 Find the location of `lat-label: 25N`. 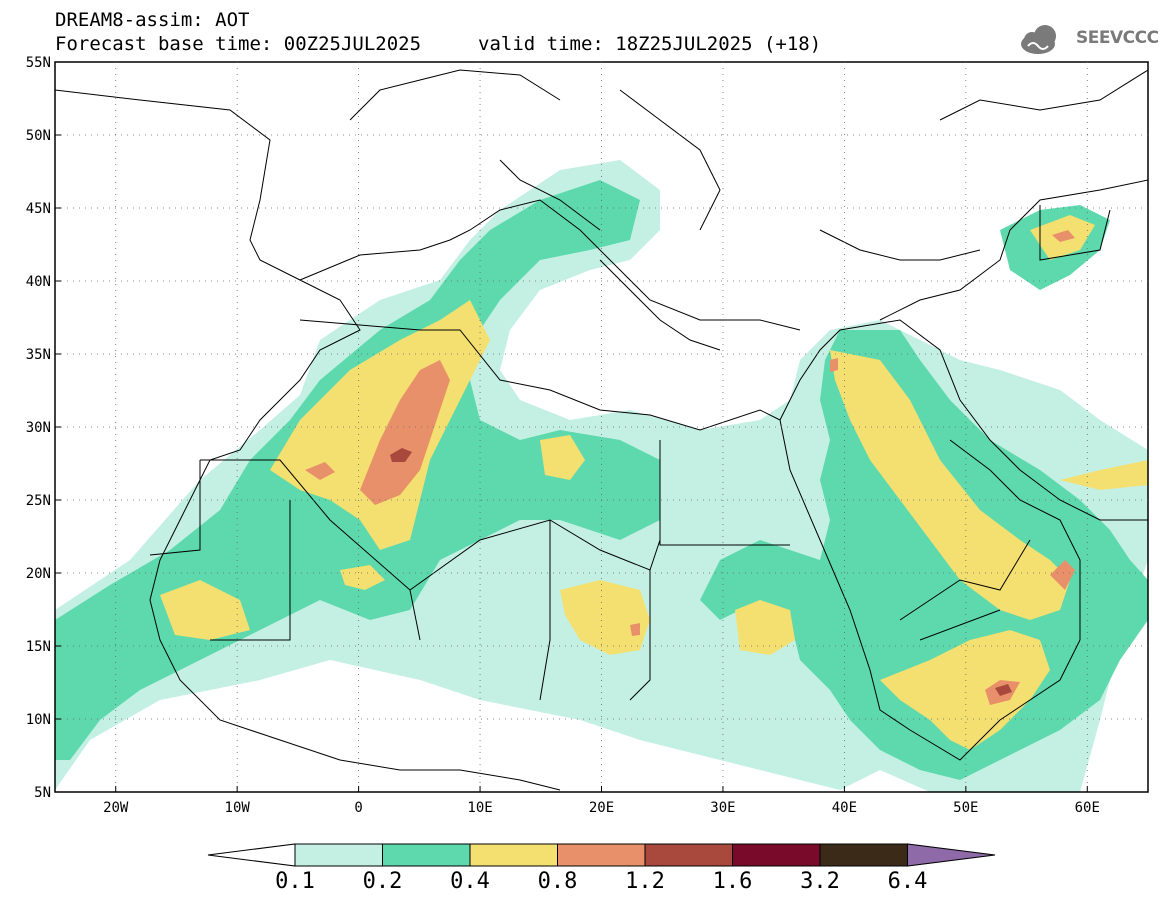

lat-label: 25N is located at coordinates (38, 501).